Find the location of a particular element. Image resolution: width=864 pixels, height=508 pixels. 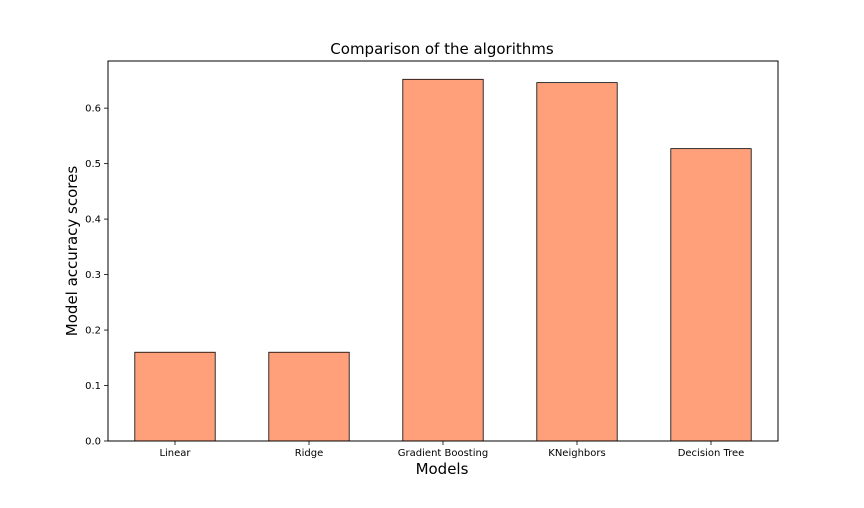

x-tick-label: Ridge is located at coordinates (309, 453).